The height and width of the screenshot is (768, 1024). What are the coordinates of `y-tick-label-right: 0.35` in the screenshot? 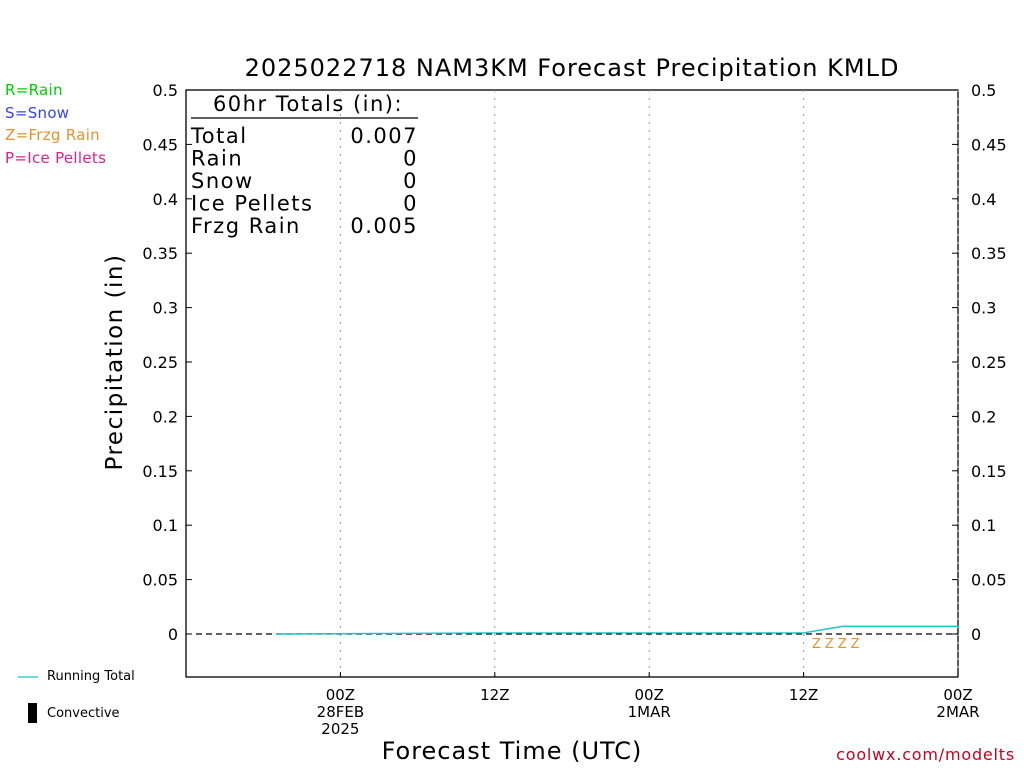 It's located at (989, 253).